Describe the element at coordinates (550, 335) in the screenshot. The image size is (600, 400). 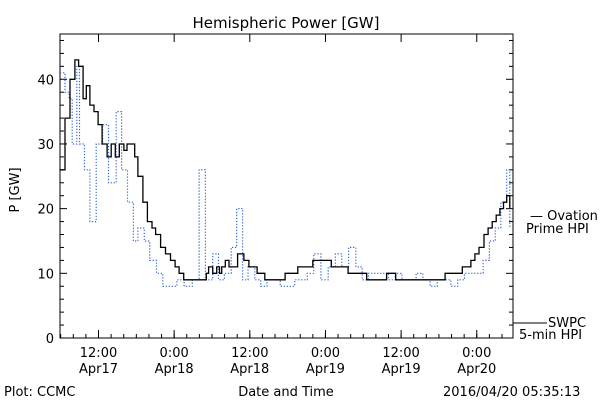
I see `legend-swpc-line2: 5-min HPI` at that location.